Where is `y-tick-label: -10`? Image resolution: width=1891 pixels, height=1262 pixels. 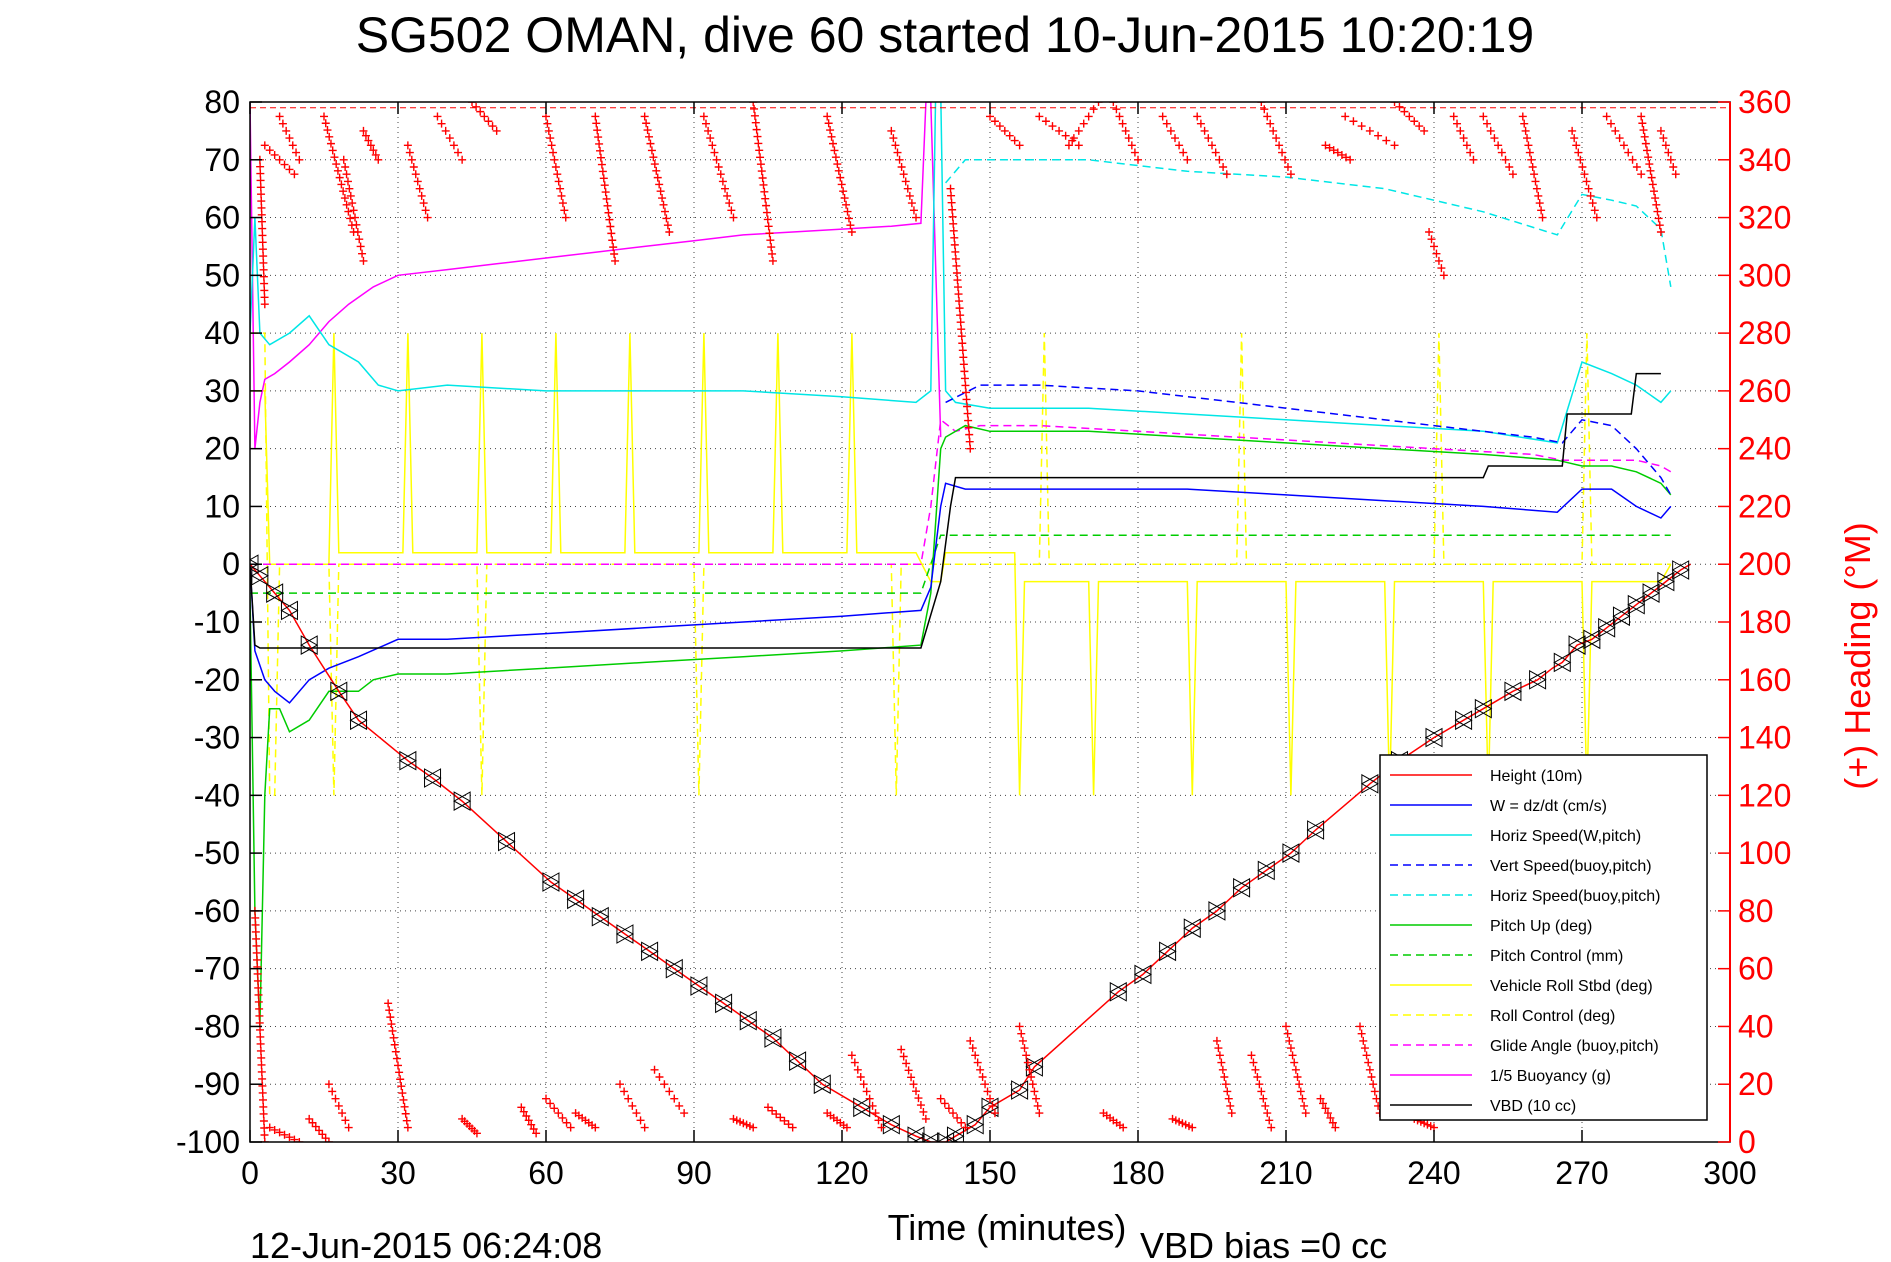 y-tick-label: -10 is located at coordinates (217, 622).